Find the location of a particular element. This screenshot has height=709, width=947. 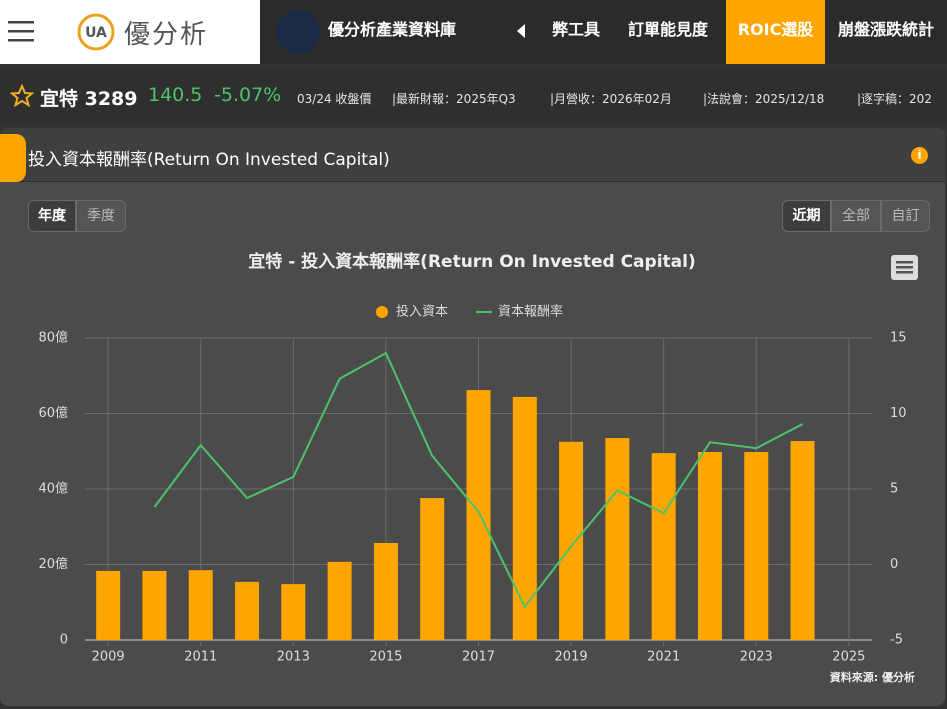

x-tick-label: 2021 is located at coordinates (663, 657).